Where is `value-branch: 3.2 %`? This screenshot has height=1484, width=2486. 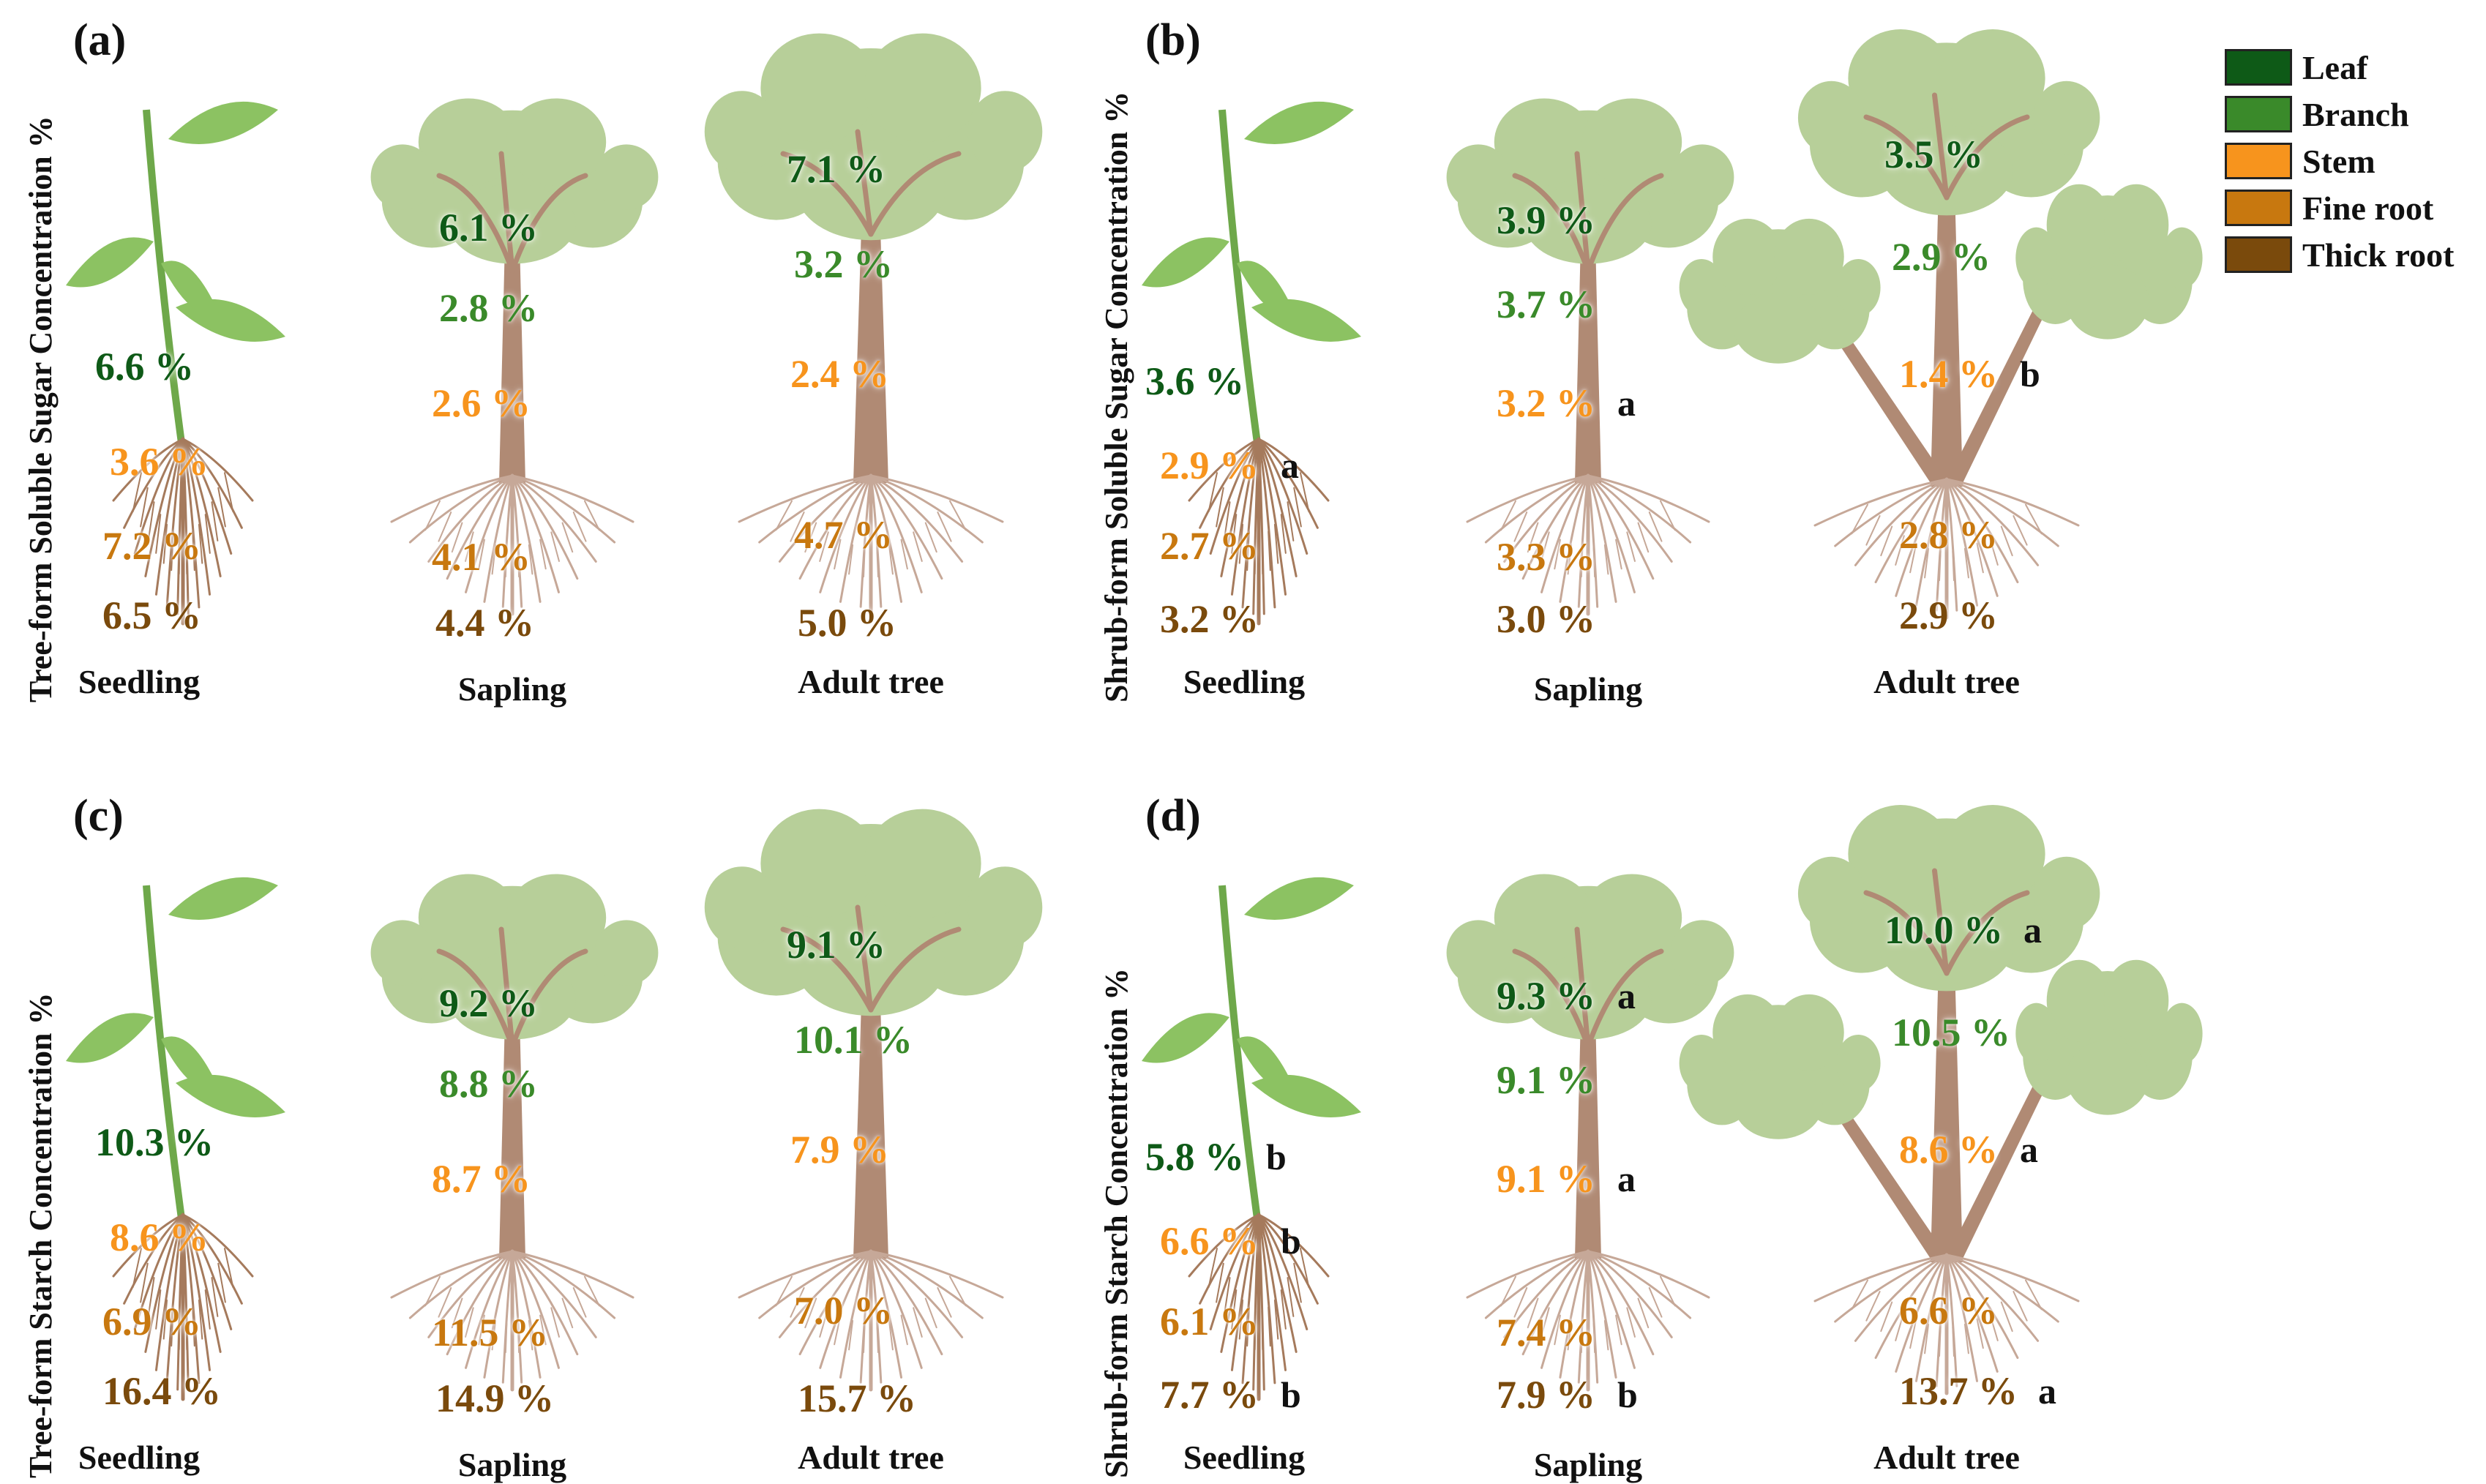
value-branch: 3.2 % is located at coordinates (843, 264).